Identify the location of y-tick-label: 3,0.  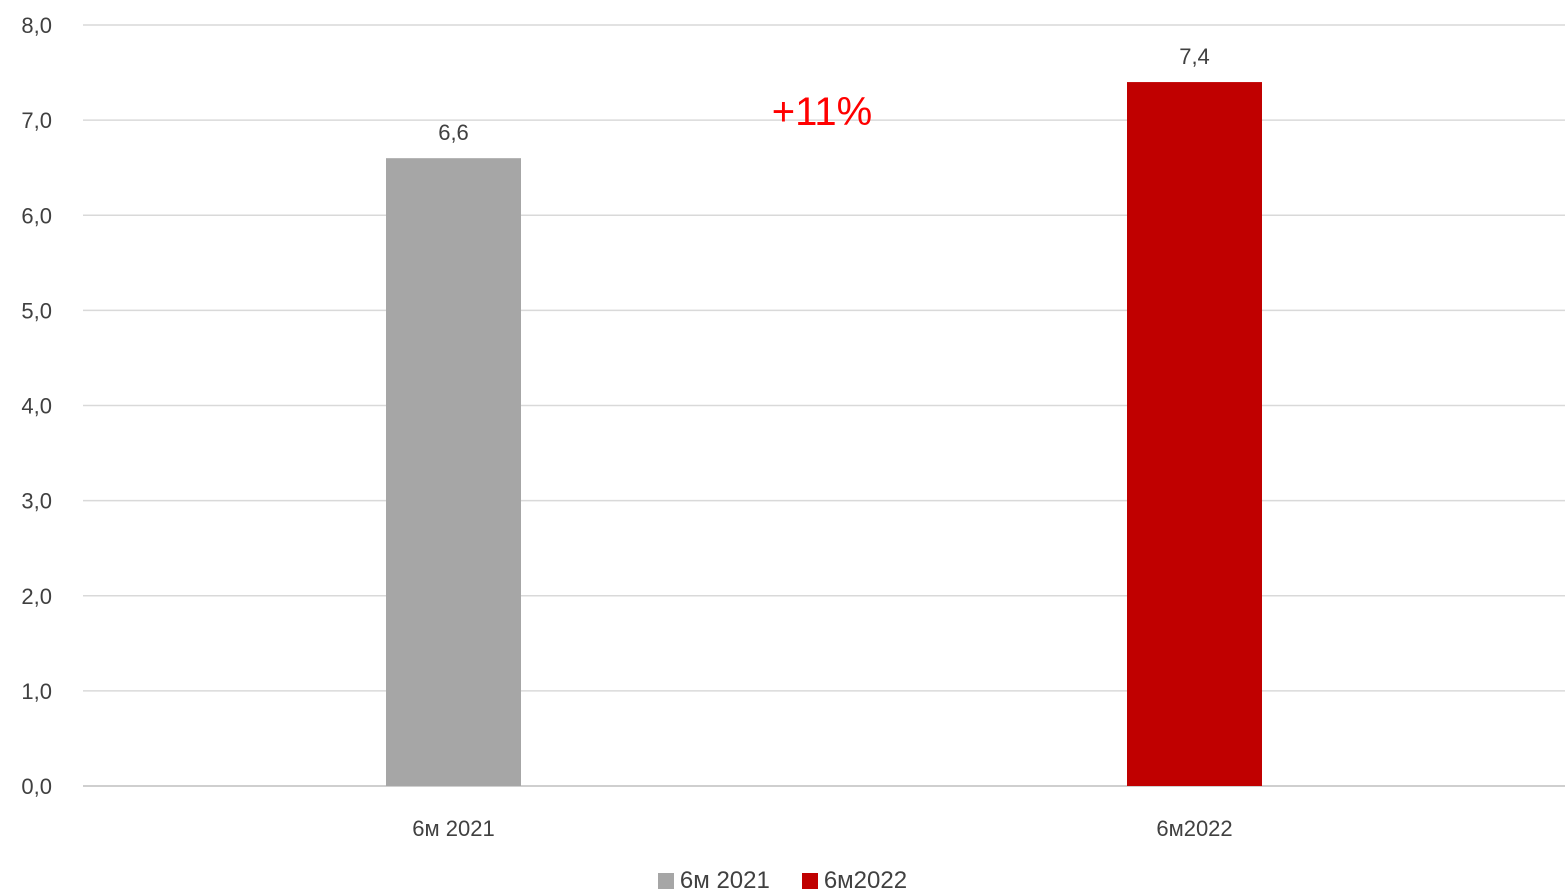
(36, 501).